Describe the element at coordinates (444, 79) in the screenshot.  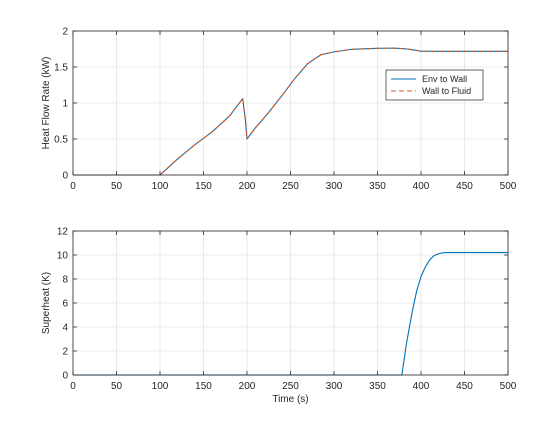
I see `legend-label-1: Env to Wall` at that location.